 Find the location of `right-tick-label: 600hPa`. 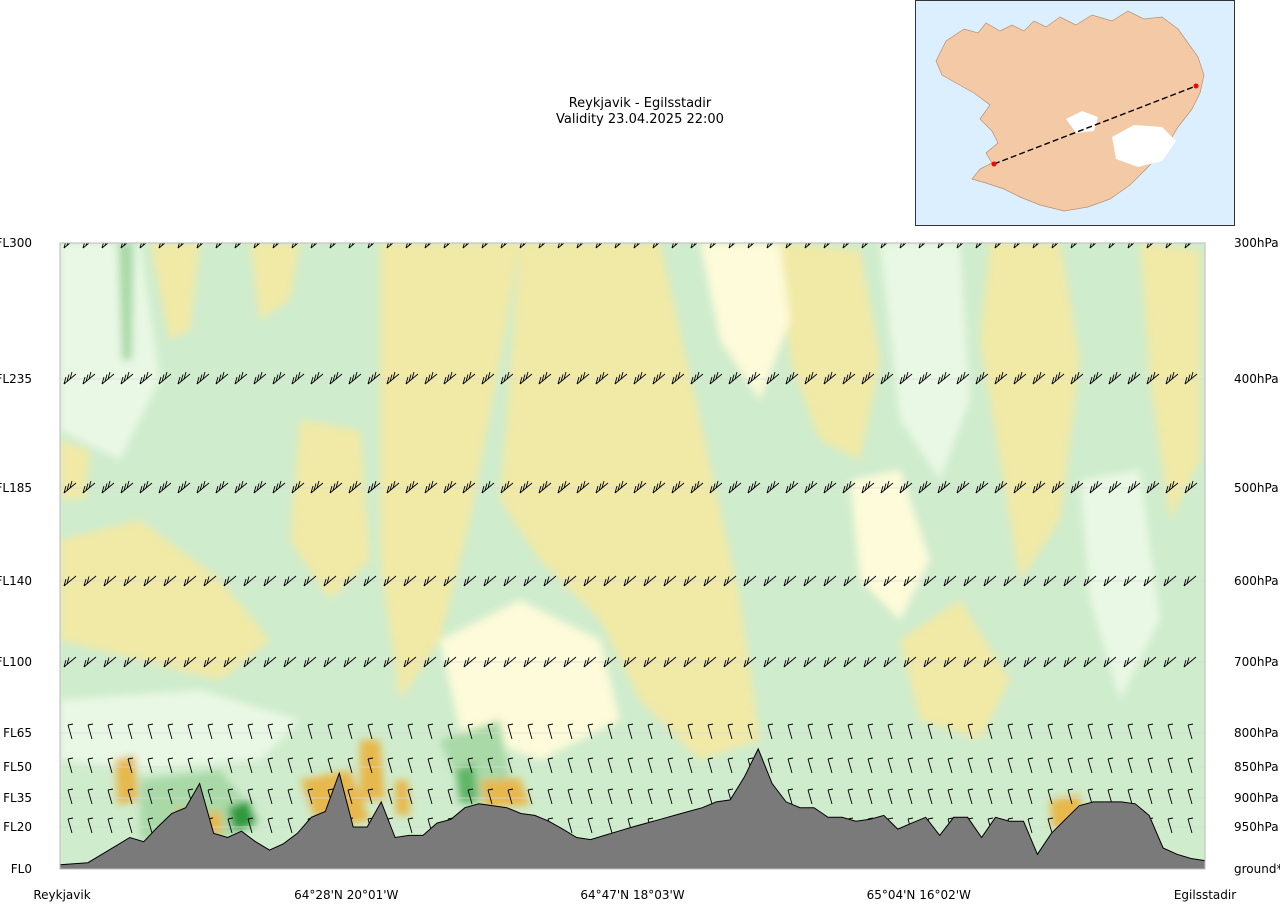

right-tick-label: 600hPa is located at coordinates (1256, 581).